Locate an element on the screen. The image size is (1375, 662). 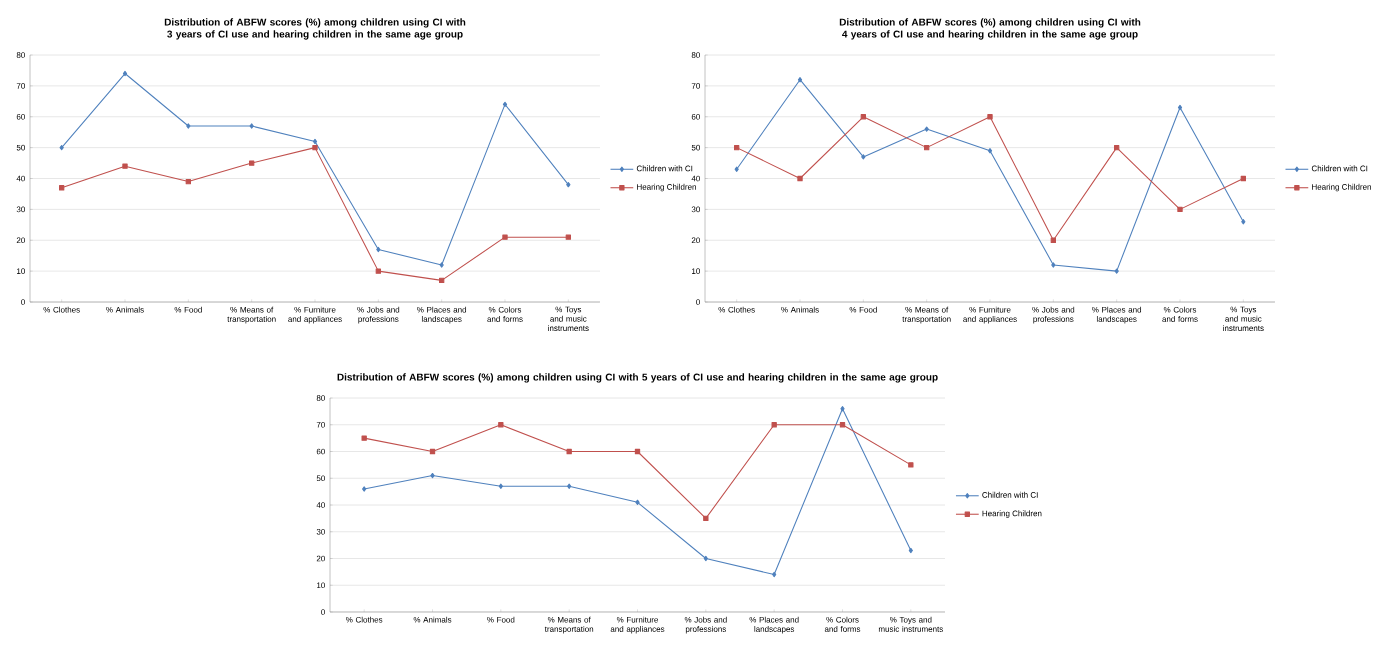
chart-title: Distribution of ABFW scores (%) among children using CI with 5 years of CI use and hearing children in the same age group is located at coordinates (637, 378).